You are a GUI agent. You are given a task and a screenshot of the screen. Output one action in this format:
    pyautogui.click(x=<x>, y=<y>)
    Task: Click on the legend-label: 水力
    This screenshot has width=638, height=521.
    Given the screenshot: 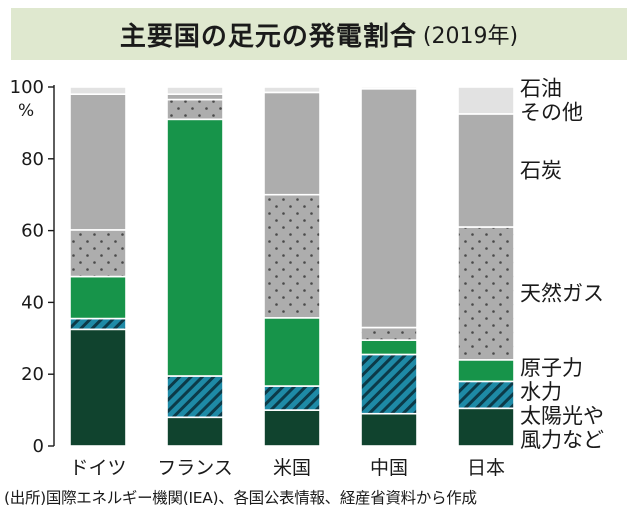 What is the action you would take?
    pyautogui.click(x=541, y=392)
    